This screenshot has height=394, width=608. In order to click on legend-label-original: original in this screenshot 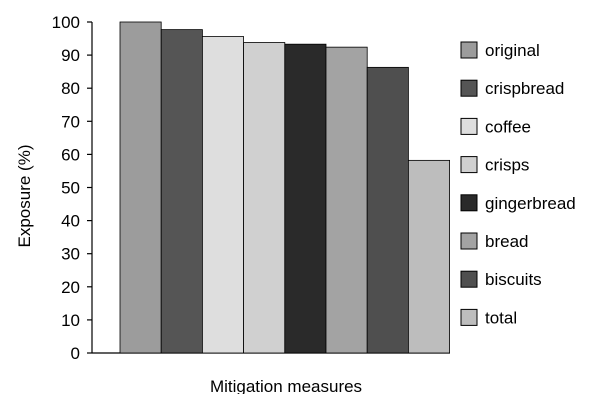, I will do `click(512, 50)`.